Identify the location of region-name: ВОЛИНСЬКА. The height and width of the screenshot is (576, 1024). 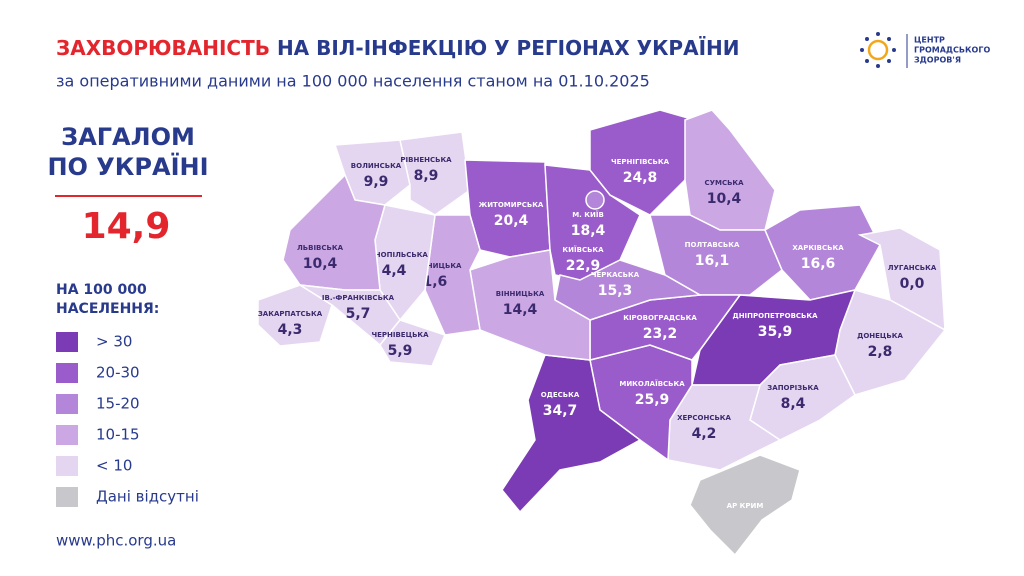
(376, 166).